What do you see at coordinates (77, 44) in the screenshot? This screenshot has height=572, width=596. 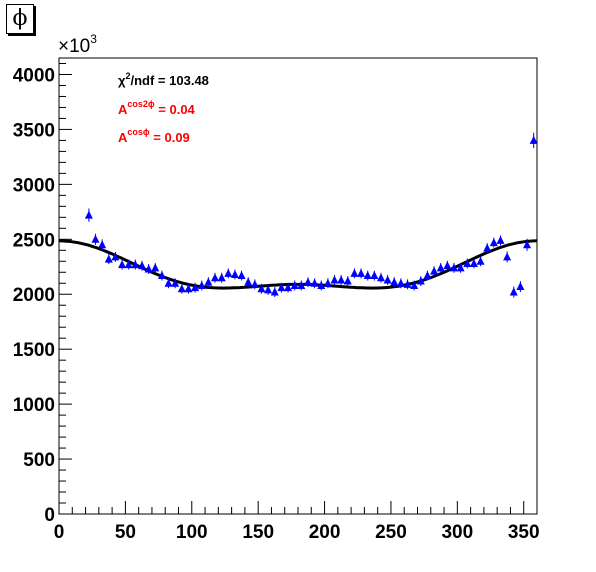 I see `y-axis-multiplier: ×10³` at bounding box center [77, 44].